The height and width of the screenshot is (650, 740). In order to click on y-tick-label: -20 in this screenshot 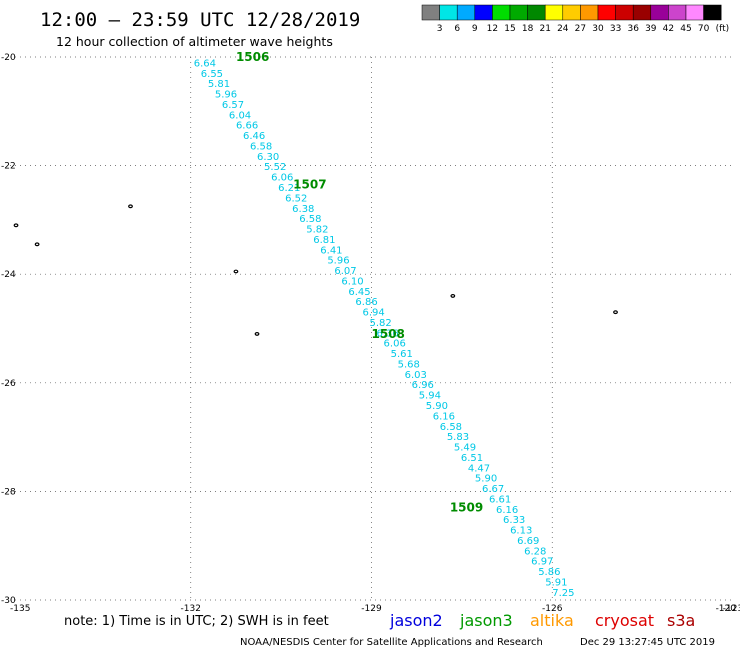, I will do `click(8, 58)`.